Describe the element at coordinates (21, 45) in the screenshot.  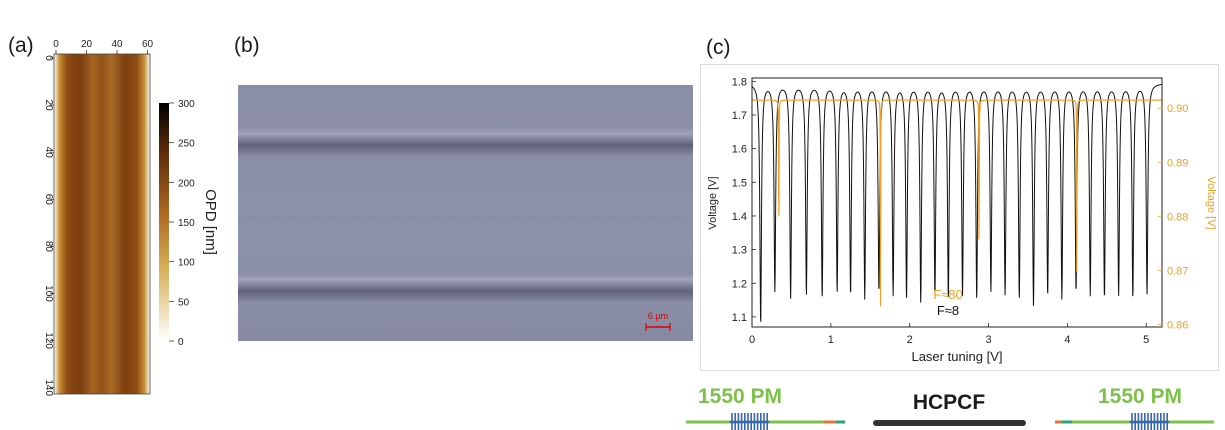
I see `panel-label-a: (a)` at that location.